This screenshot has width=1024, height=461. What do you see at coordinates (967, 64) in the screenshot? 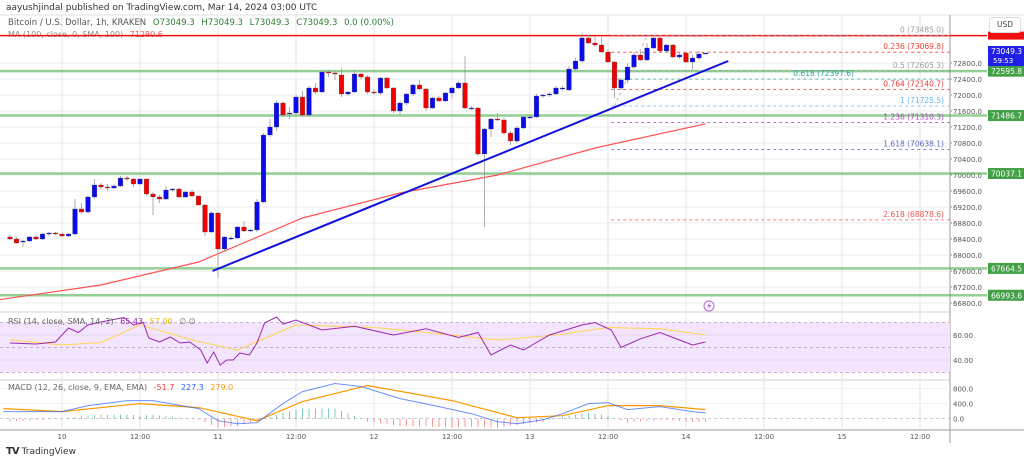
I see `price-tick-label: 72800.0` at bounding box center [967, 64].